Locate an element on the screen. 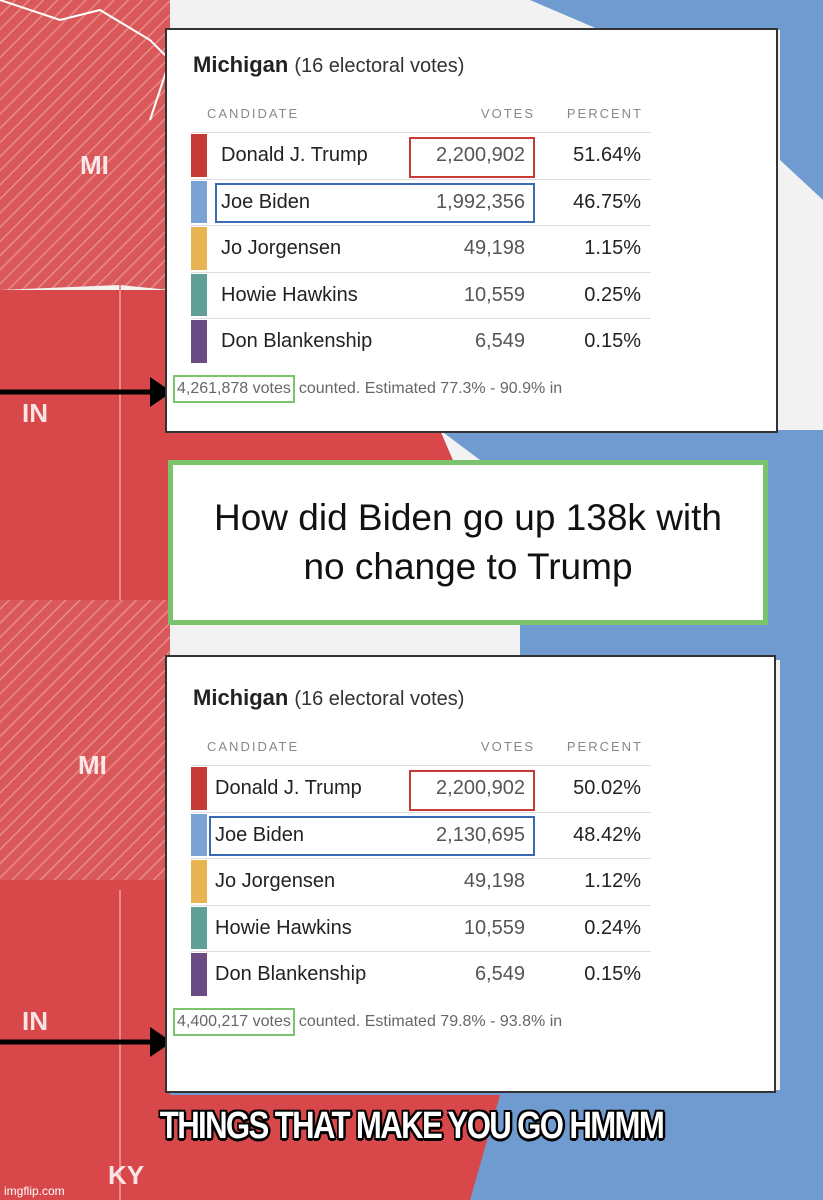 The width and height of the screenshot is (823, 1200). candidate-percent: 48.42% is located at coordinates (607, 834).